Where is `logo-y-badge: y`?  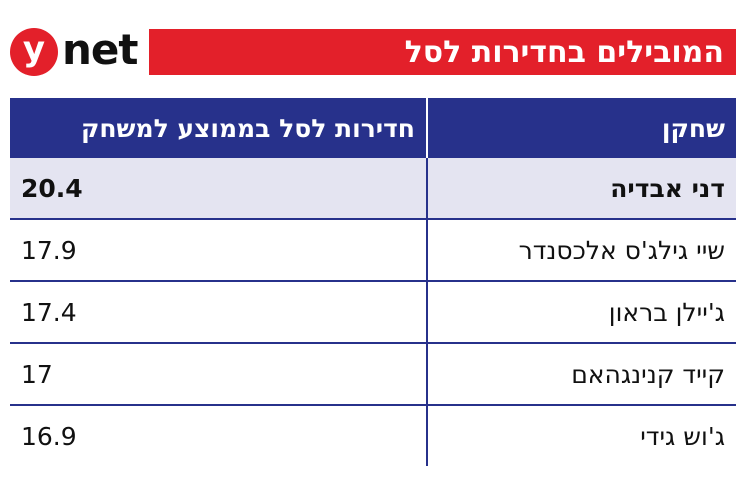
logo-y-badge: y is located at coordinates (34, 52).